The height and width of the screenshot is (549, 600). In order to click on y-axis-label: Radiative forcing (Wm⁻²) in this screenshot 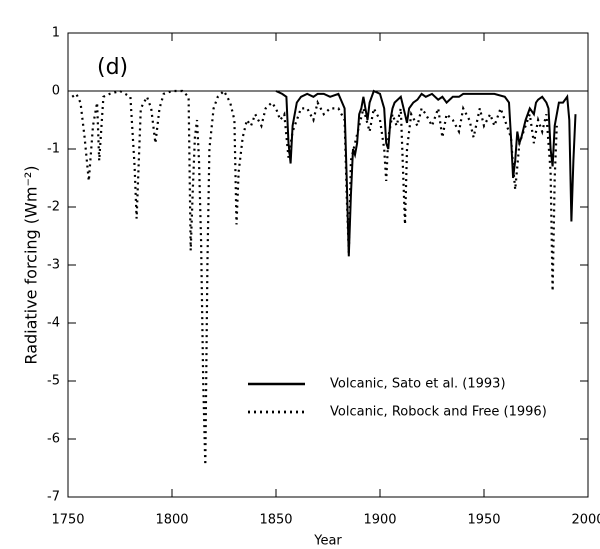, I will do `click(31, 264)`.